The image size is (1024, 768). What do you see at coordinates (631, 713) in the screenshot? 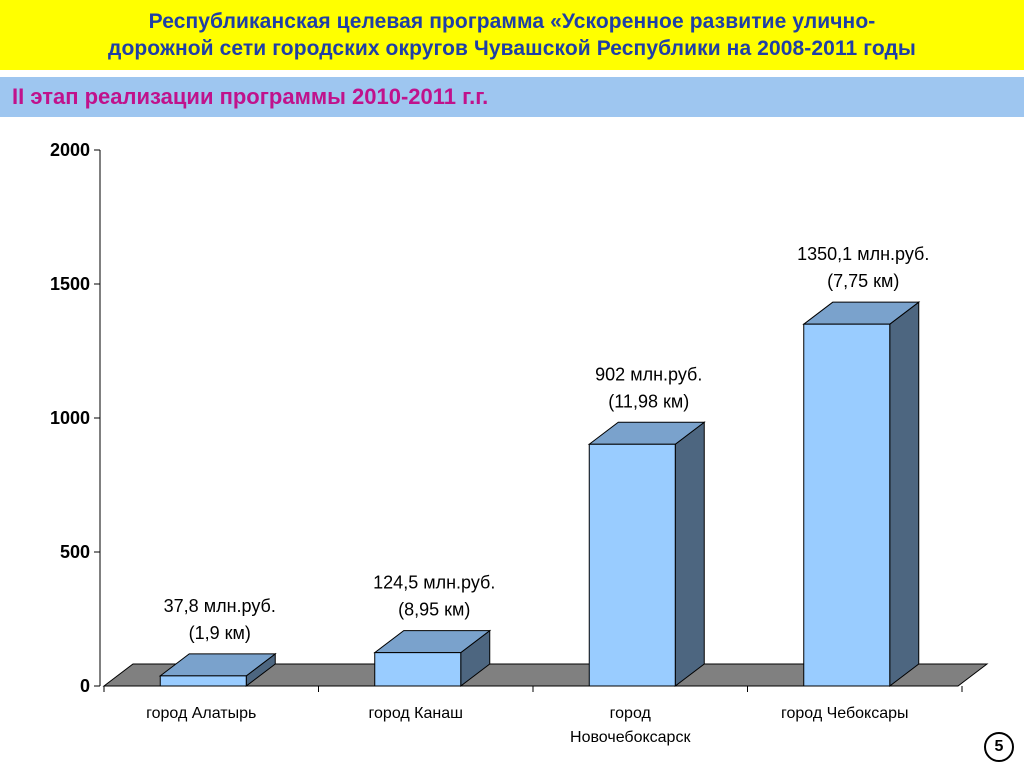
I see `x-category-label: город` at bounding box center [631, 713].